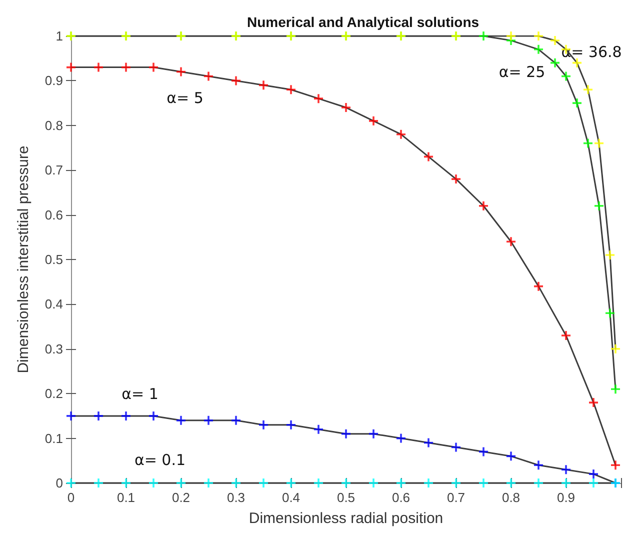 This screenshot has height=543, width=632. Describe the element at coordinates (53, 259) in the screenshot. I see `y-tick-label: 0.5` at that location.